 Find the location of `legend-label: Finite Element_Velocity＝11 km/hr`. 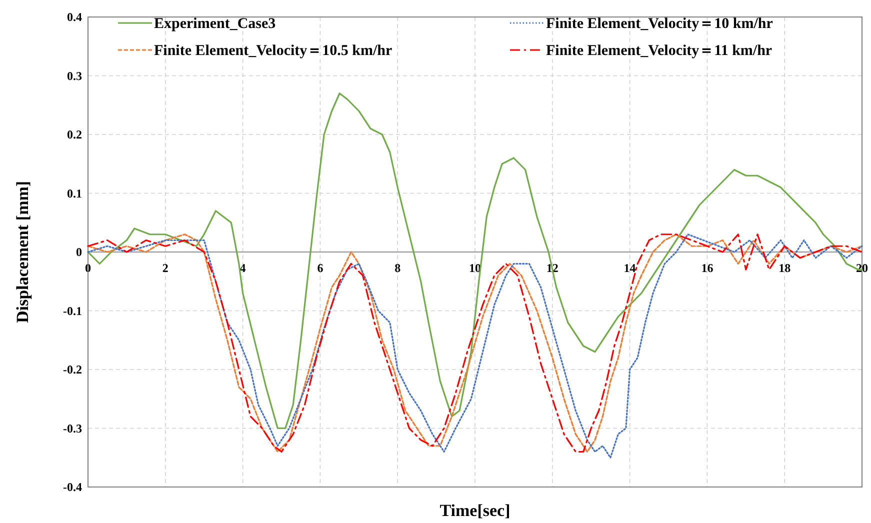

legend-label: Finite Element_Velocity＝11 km/hr is located at coordinates (659, 51).